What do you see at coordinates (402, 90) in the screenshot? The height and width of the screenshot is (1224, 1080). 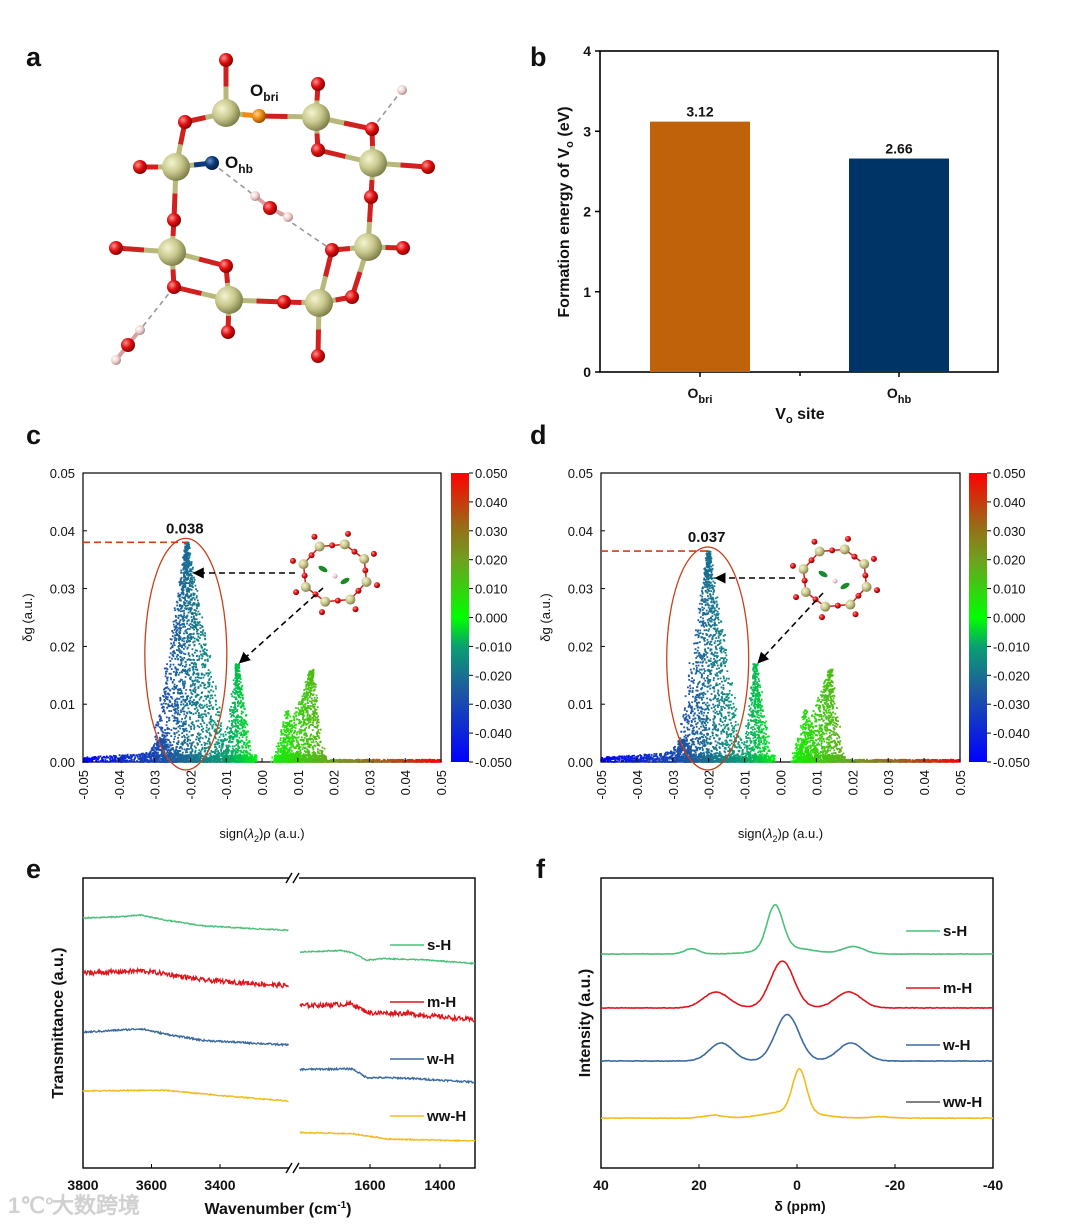 I see `hydrogen-atom` at bounding box center [402, 90].